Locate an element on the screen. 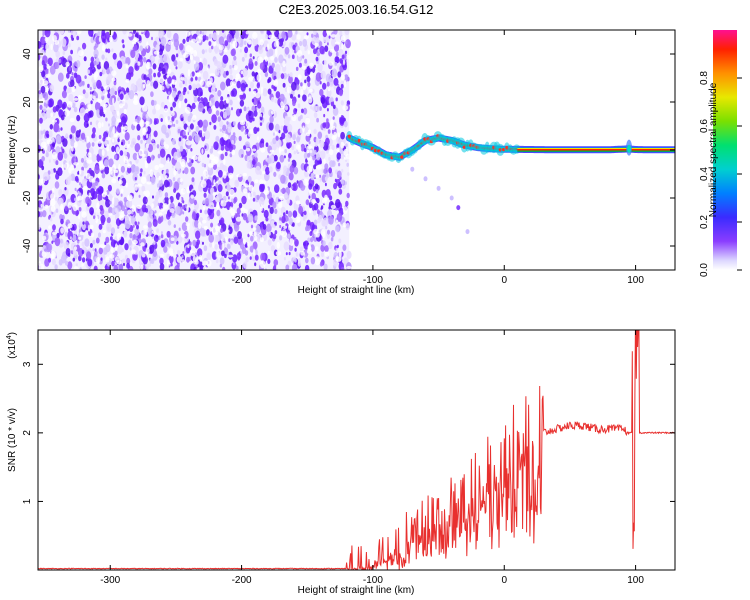 Image resolution: width=750 pixels, height=600 pixels. x-tick-label: -200 is located at coordinates (242, 580).